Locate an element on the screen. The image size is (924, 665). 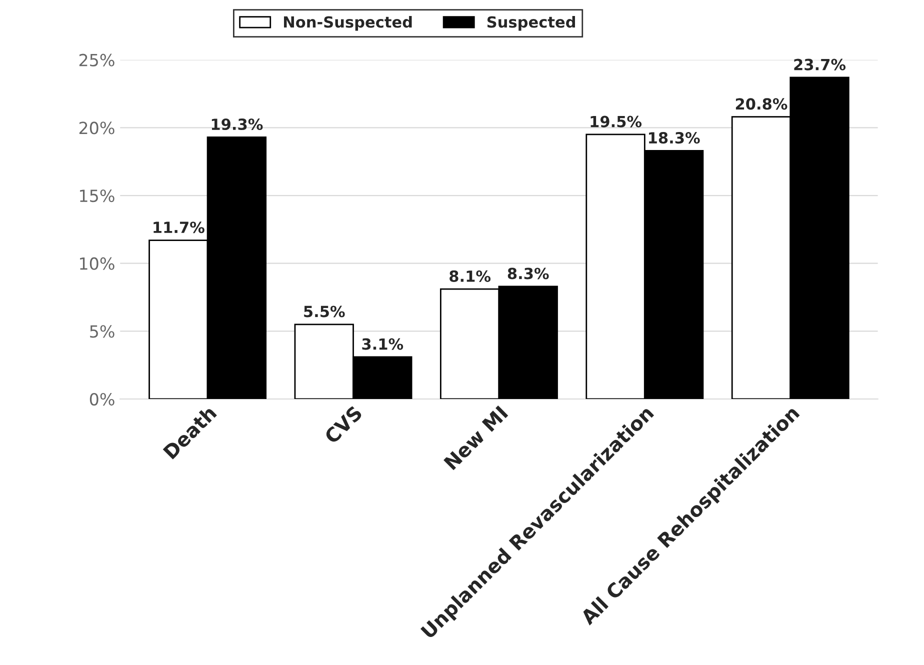
data-label: 19.5% is located at coordinates (616, 122).